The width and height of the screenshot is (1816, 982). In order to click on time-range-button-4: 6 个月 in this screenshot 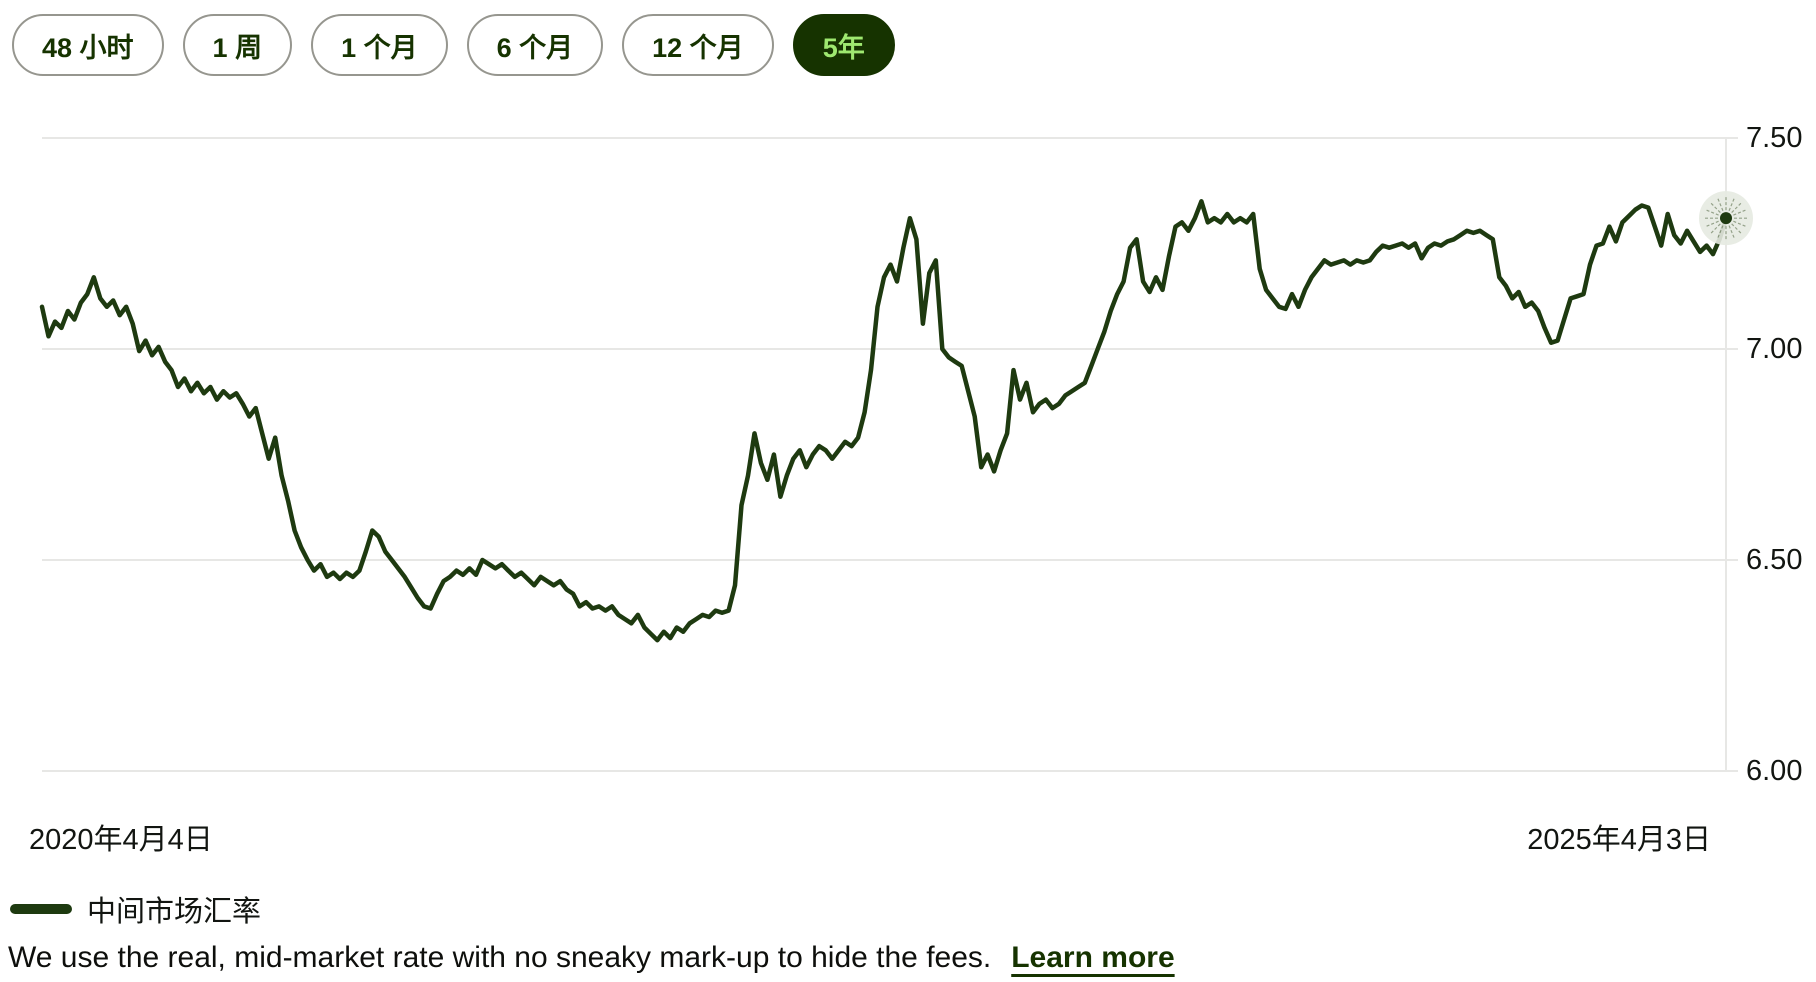, I will do `click(535, 45)`.